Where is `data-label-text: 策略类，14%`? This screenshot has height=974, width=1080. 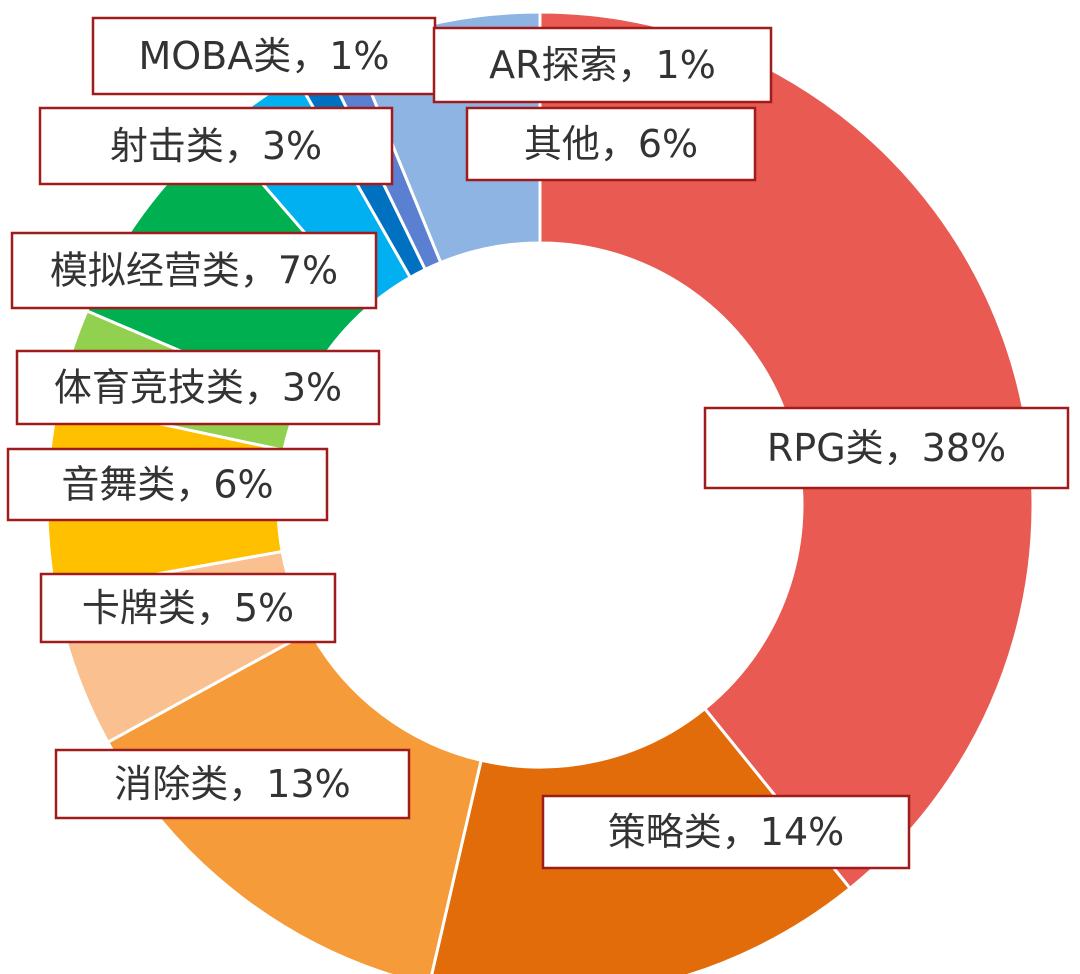
data-label-text: 策略类，14% is located at coordinates (726, 832).